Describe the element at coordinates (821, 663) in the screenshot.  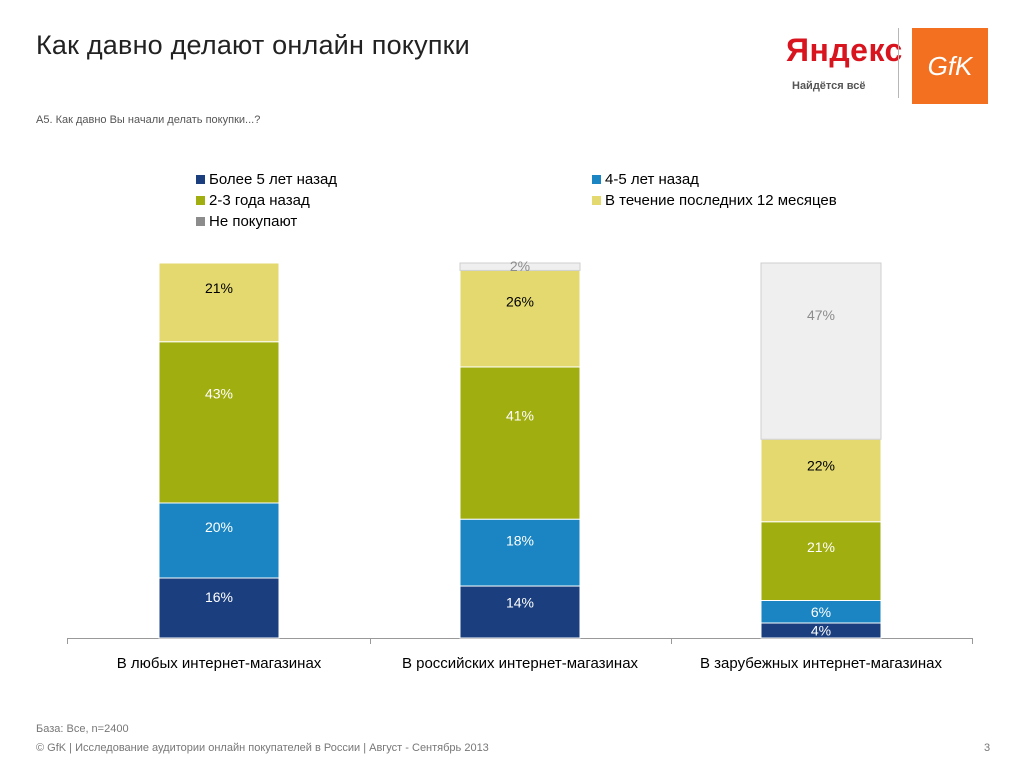
I see `category-label: В зарубежных интернет-магазинах` at that location.